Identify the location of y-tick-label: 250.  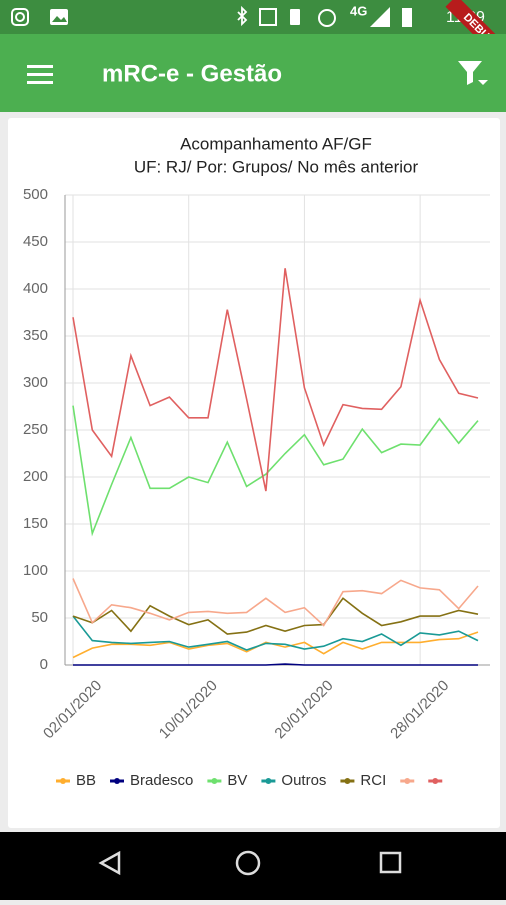
(35, 429).